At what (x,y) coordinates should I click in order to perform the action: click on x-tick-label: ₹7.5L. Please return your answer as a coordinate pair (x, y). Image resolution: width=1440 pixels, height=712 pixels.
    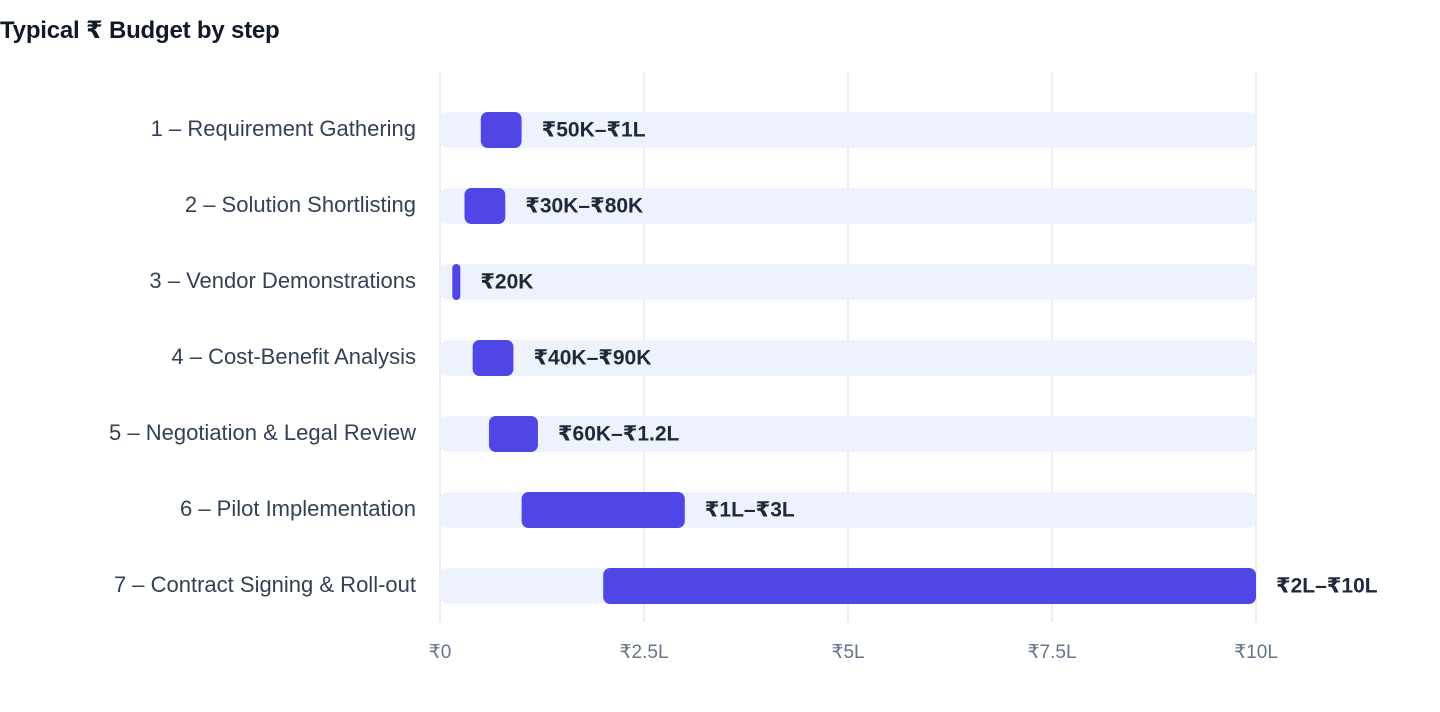
    Looking at the image, I should click on (1051, 652).